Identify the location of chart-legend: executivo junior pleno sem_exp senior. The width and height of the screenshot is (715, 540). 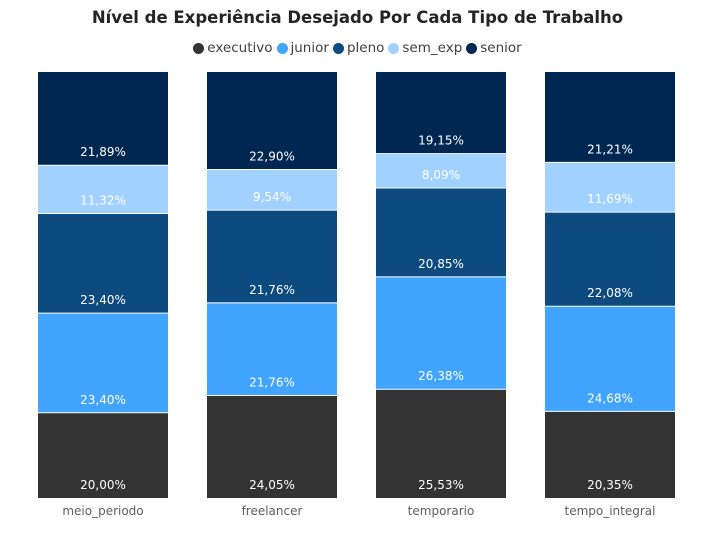
(357, 48).